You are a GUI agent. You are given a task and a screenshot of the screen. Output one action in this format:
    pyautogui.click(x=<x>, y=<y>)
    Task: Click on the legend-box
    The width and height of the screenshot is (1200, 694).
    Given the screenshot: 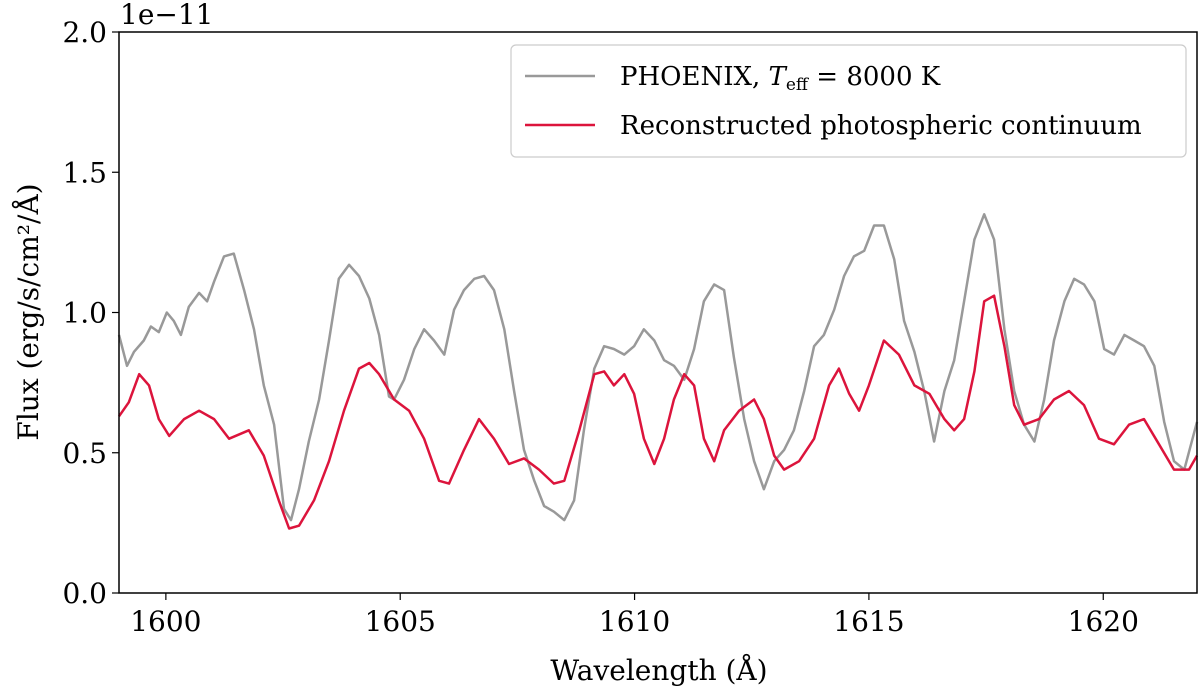 What is the action you would take?
    pyautogui.click(x=848, y=101)
    